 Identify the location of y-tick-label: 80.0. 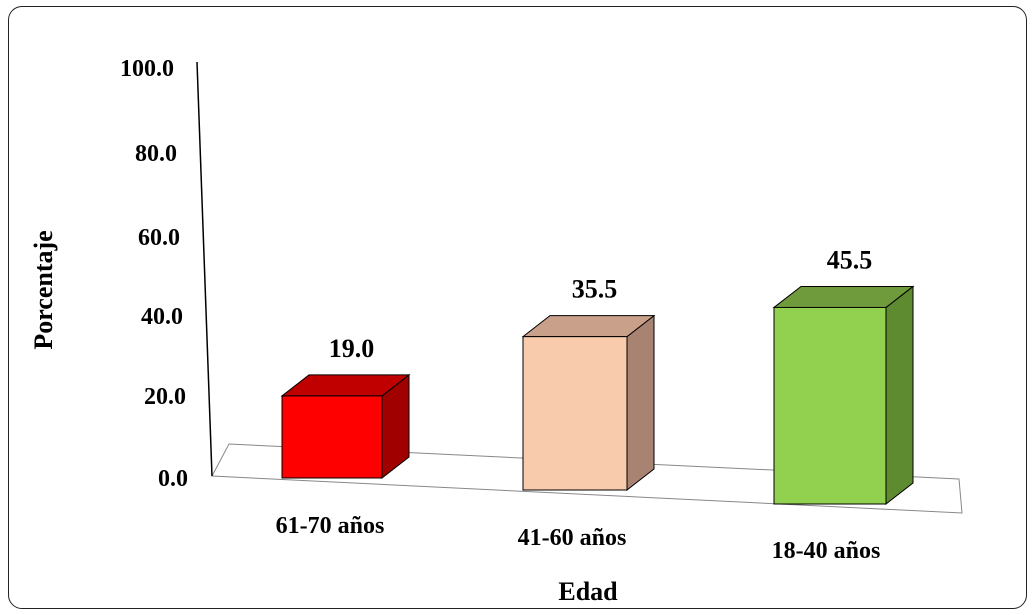
(156, 154).